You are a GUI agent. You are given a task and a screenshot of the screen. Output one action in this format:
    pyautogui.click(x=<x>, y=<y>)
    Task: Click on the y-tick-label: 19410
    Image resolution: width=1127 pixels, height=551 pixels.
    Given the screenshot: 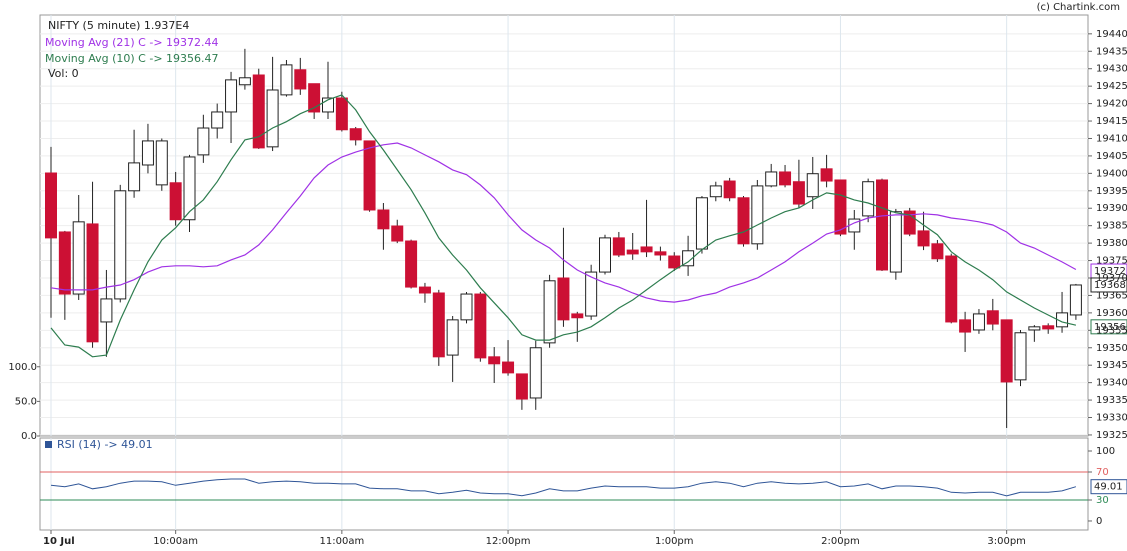 What is the action you would take?
    pyautogui.click(x=1111, y=138)
    